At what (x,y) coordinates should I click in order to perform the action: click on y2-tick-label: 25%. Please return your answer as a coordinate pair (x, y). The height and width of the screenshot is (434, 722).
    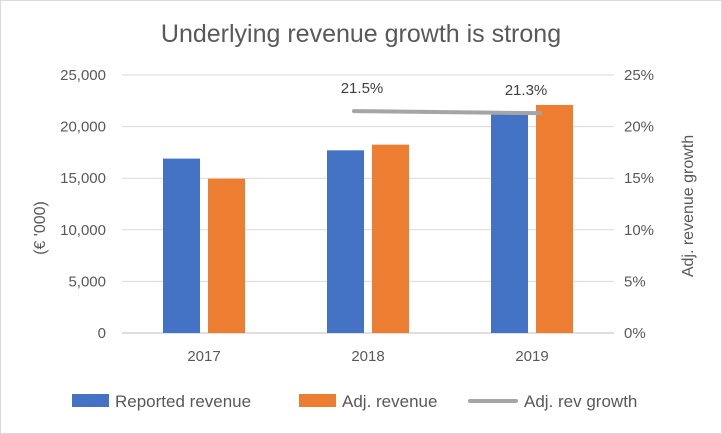
    Looking at the image, I should click on (639, 75).